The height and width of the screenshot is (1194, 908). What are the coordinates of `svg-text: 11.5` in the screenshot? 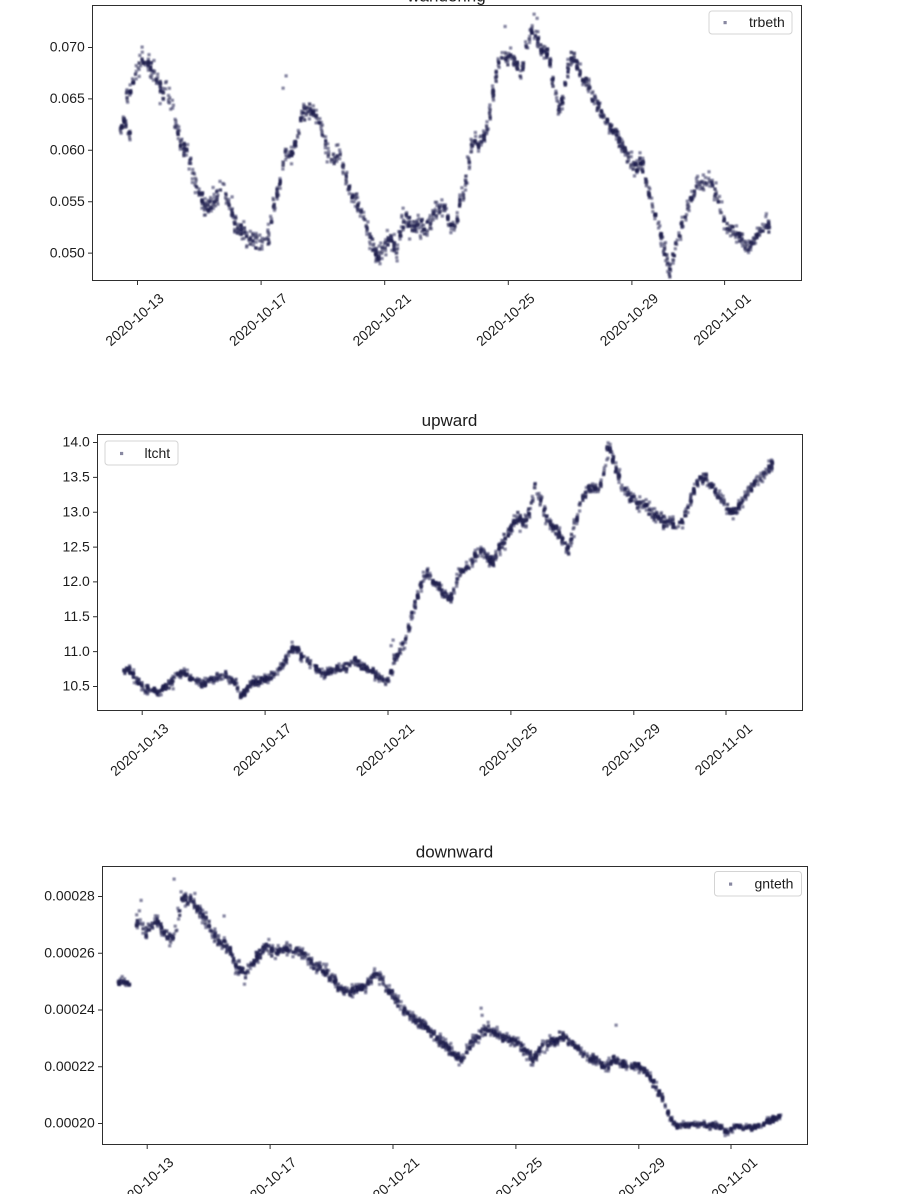 It's located at (77, 616).